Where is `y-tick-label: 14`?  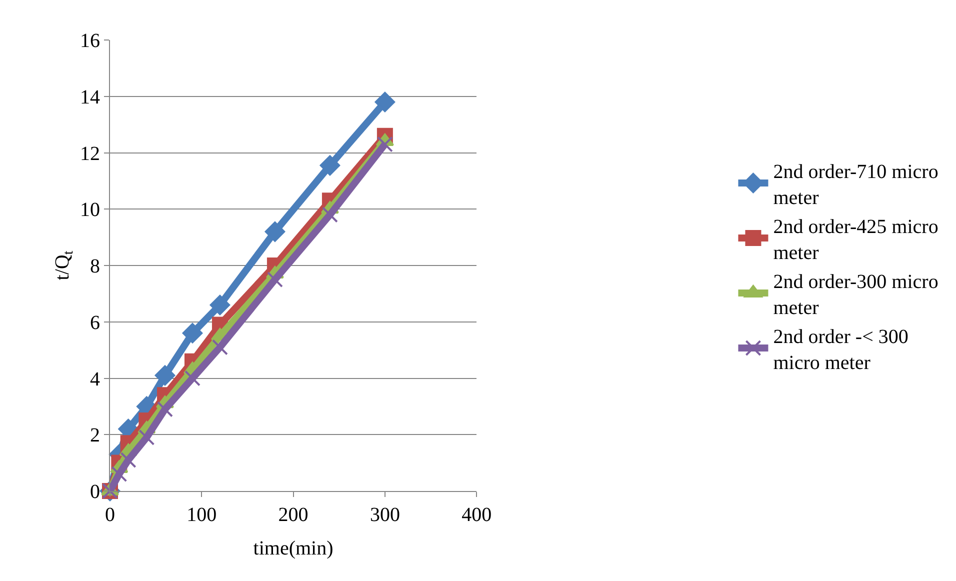
y-tick-label: 14 is located at coordinates (90, 97).